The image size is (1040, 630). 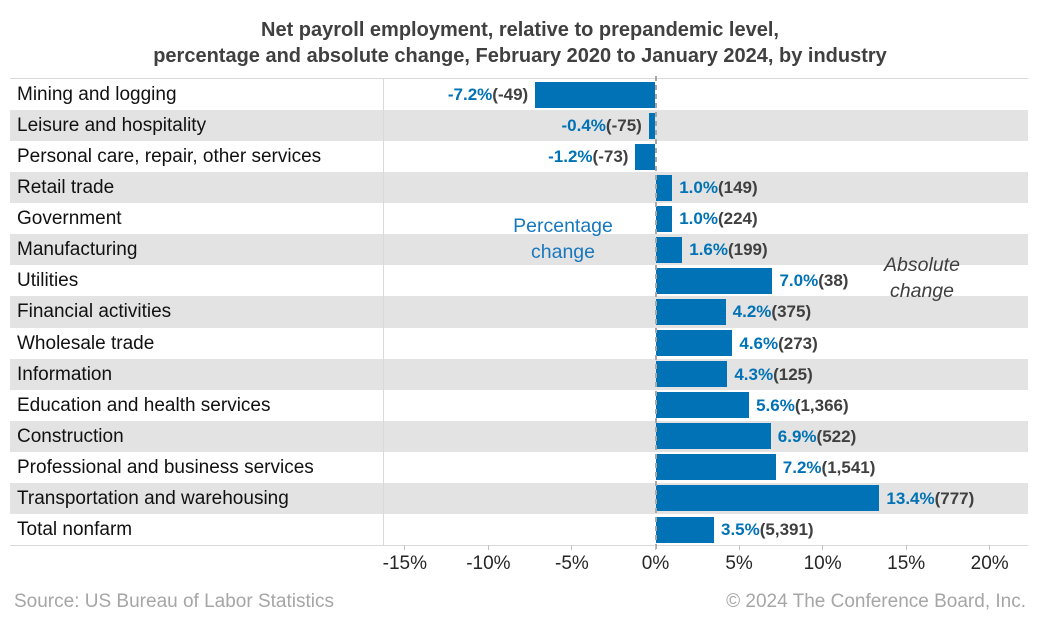 What do you see at coordinates (570, 157) in the screenshot?
I see `pct-value: -1.2%` at bounding box center [570, 157].